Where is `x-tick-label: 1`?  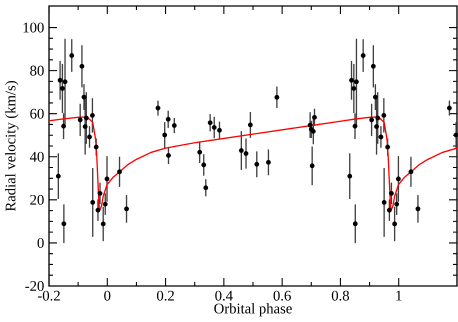
x-tick-label: 1 is located at coordinates (399, 295).